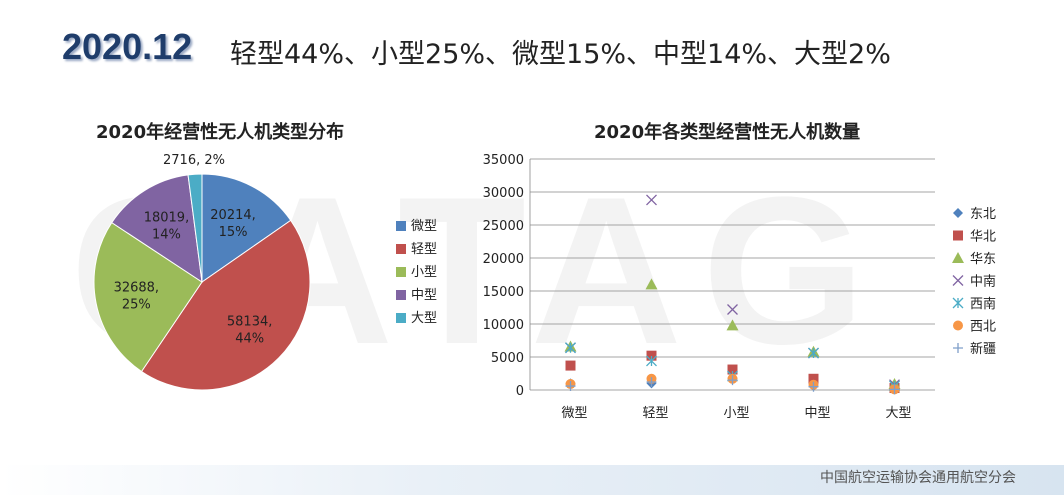 This screenshot has width=1064, height=495. I want to click on scatter-legend-marker-东北, so click(958, 213).